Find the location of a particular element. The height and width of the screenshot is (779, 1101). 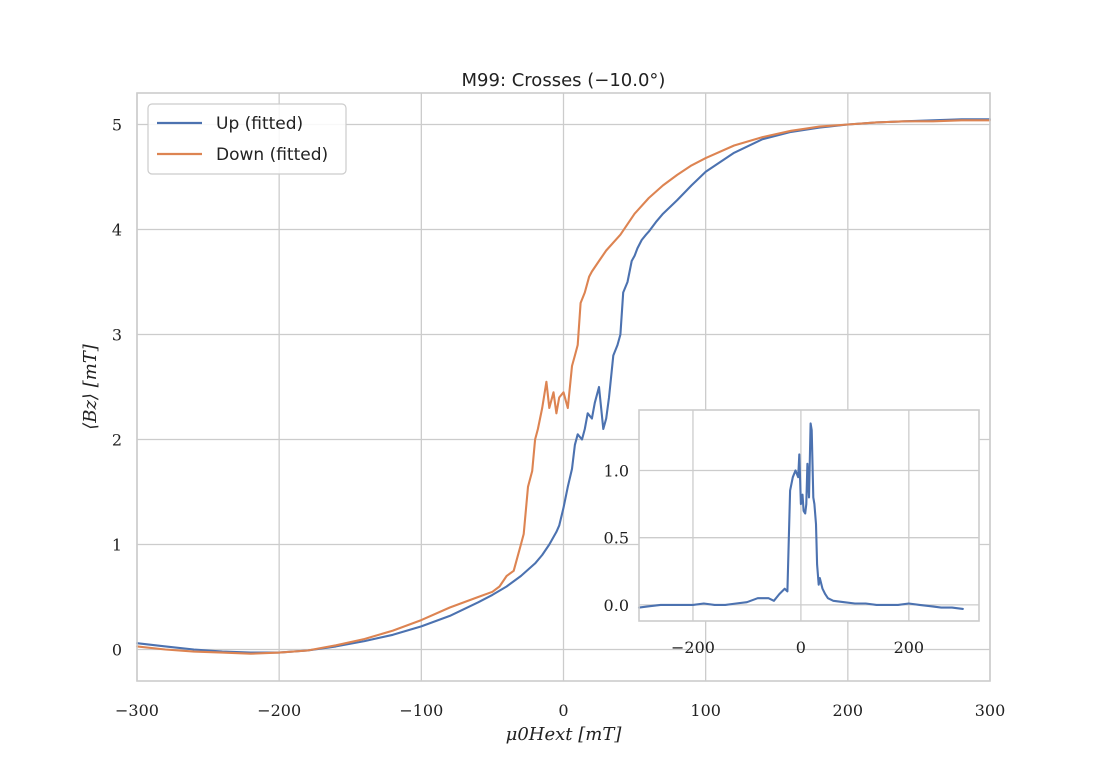

inset-x-tick-label: 200 is located at coordinates (909, 647).